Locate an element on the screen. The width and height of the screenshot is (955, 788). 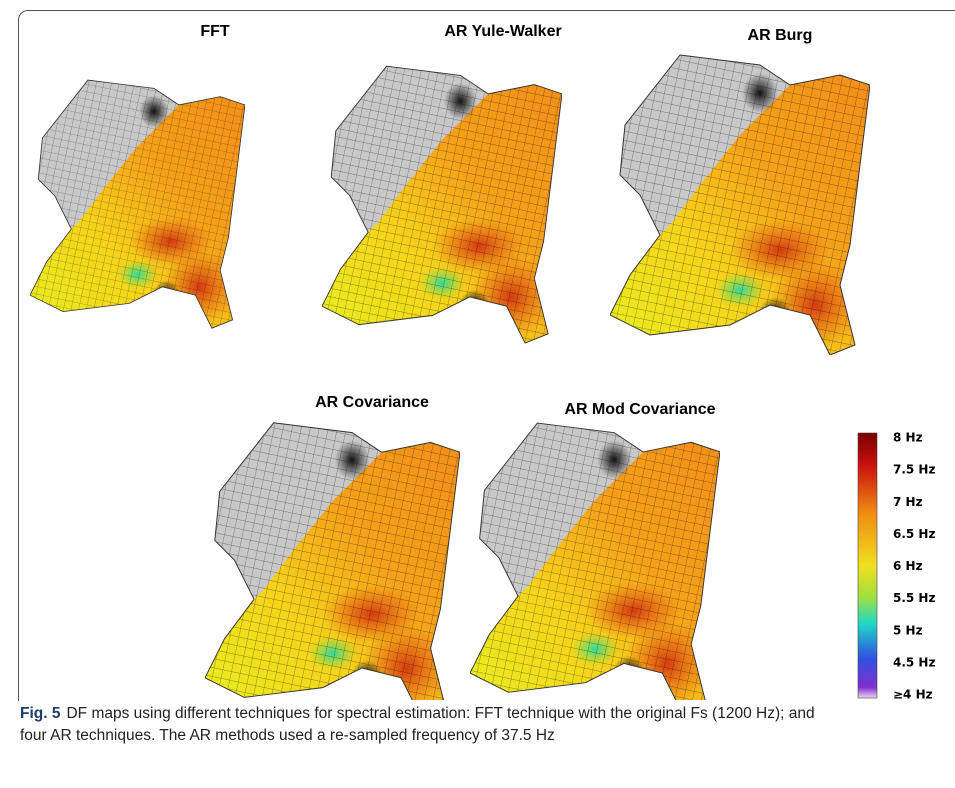
colorbar-label: 8 Hz is located at coordinates (908, 438).